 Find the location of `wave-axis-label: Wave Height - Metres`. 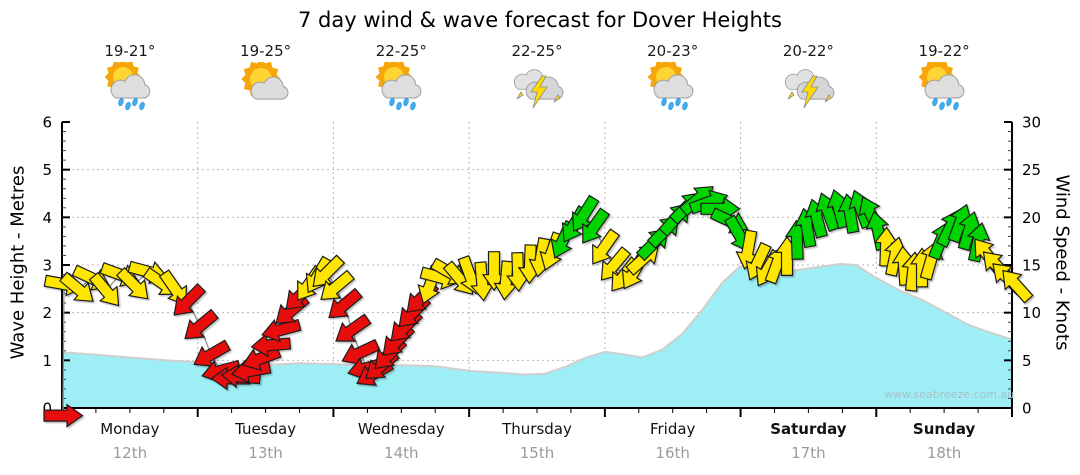

wave-axis-label: Wave Height - Metres is located at coordinates (18, 262).